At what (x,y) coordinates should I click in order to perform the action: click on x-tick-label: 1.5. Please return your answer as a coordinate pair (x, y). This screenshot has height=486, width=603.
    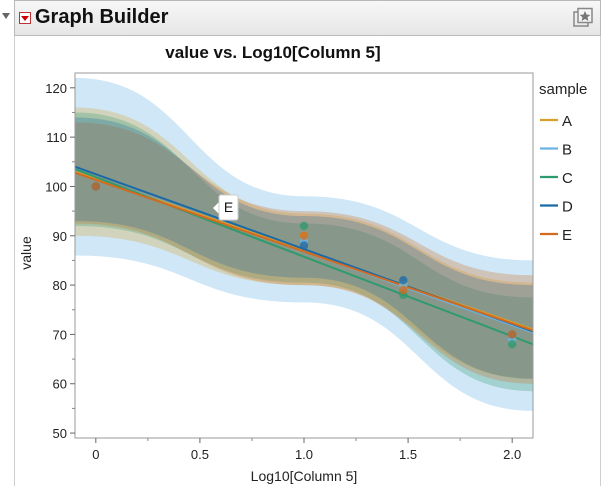
    Looking at the image, I should click on (408, 454).